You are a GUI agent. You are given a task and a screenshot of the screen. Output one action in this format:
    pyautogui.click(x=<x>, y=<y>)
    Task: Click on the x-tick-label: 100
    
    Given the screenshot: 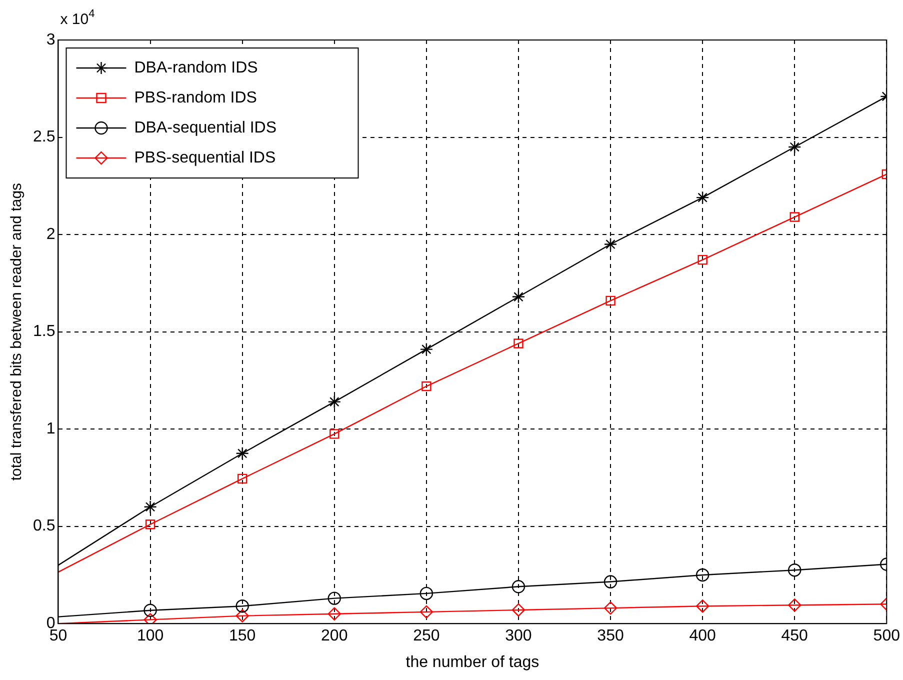 What is the action you would take?
    pyautogui.click(x=150, y=636)
    